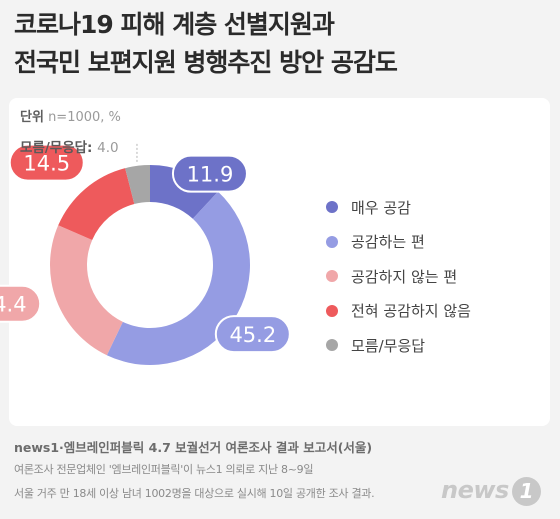  I want to click on dk-label-title: 모름/무응답:, so click(58, 147).